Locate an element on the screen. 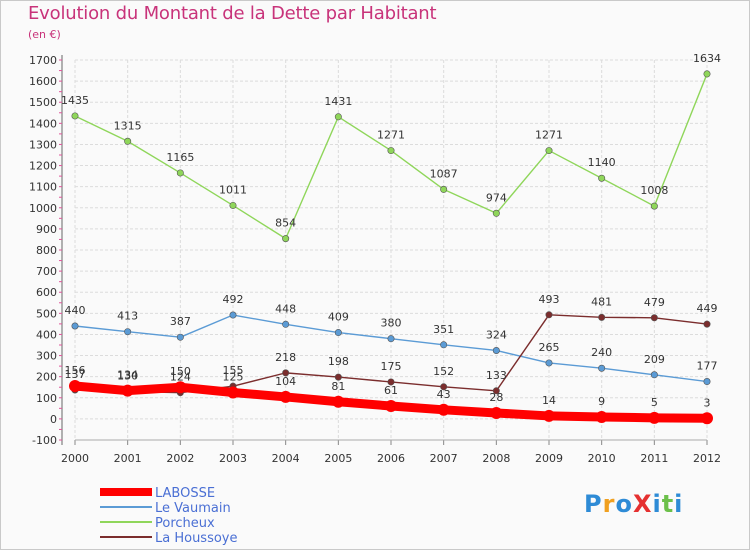  data-label-porcheux: 974 is located at coordinates (496, 197).